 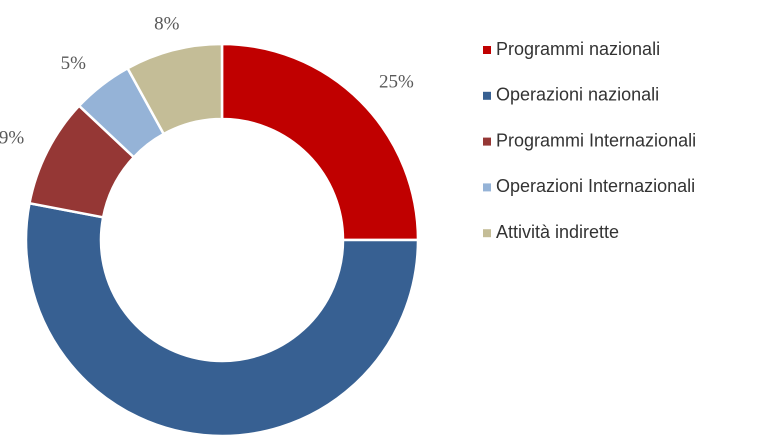 I want to click on legend-label: Programmi nazionali, so click(x=578, y=49).